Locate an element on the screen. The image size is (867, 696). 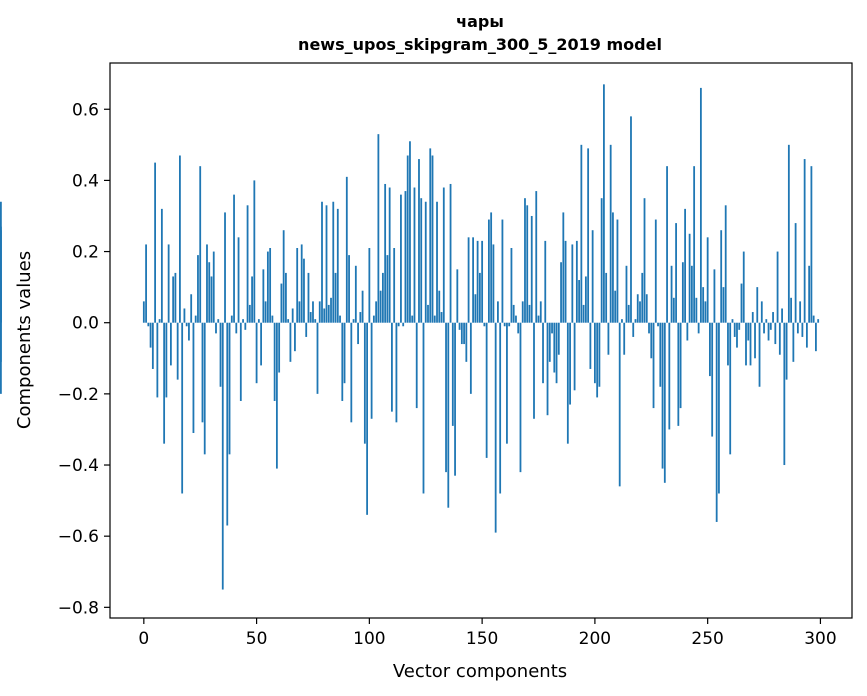
y-axis-label: Components values is located at coordinates (24, 340).